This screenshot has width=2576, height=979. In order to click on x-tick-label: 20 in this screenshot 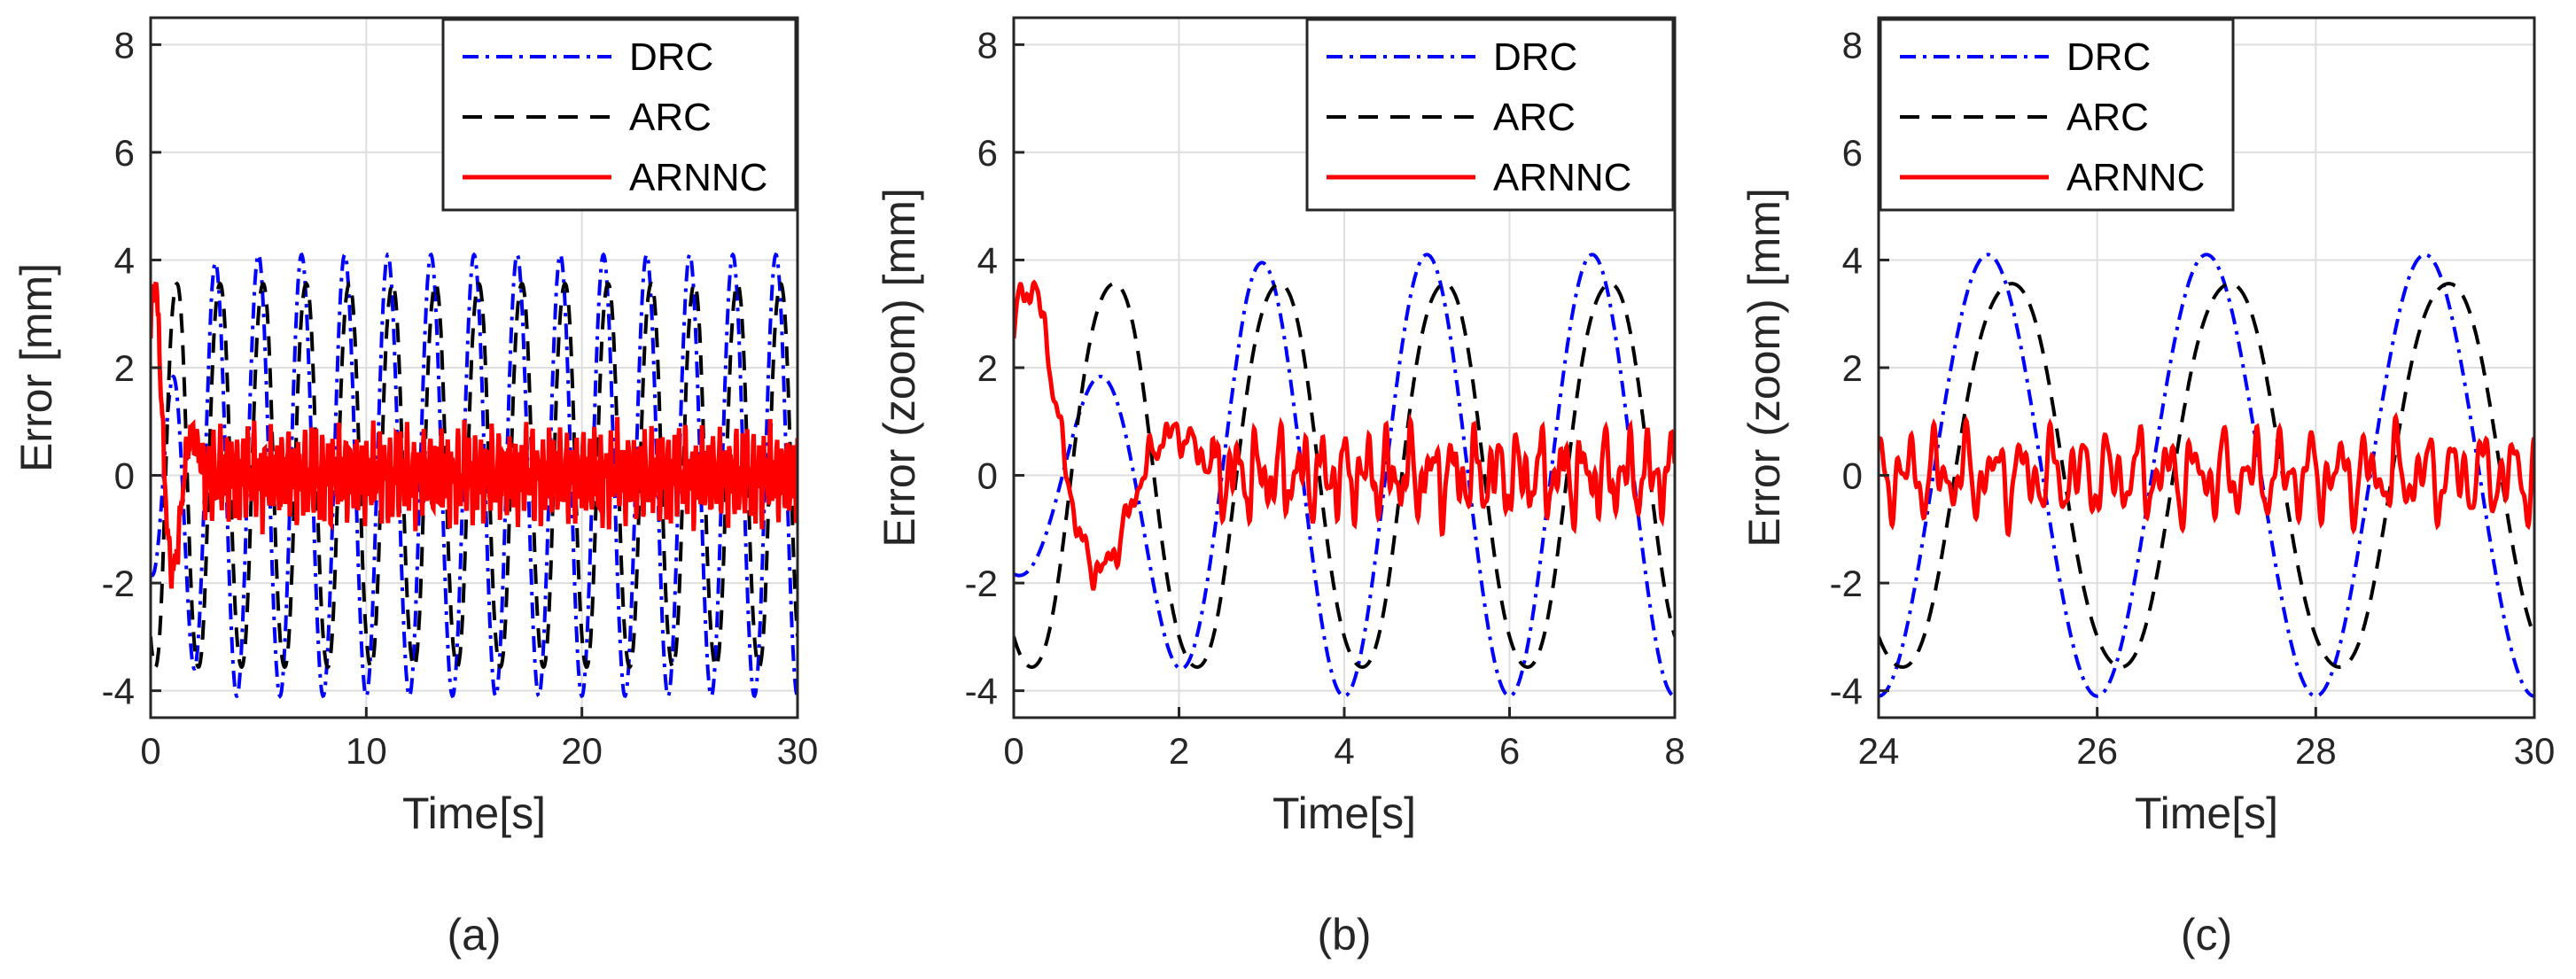, I will do `click(582, 751)`.